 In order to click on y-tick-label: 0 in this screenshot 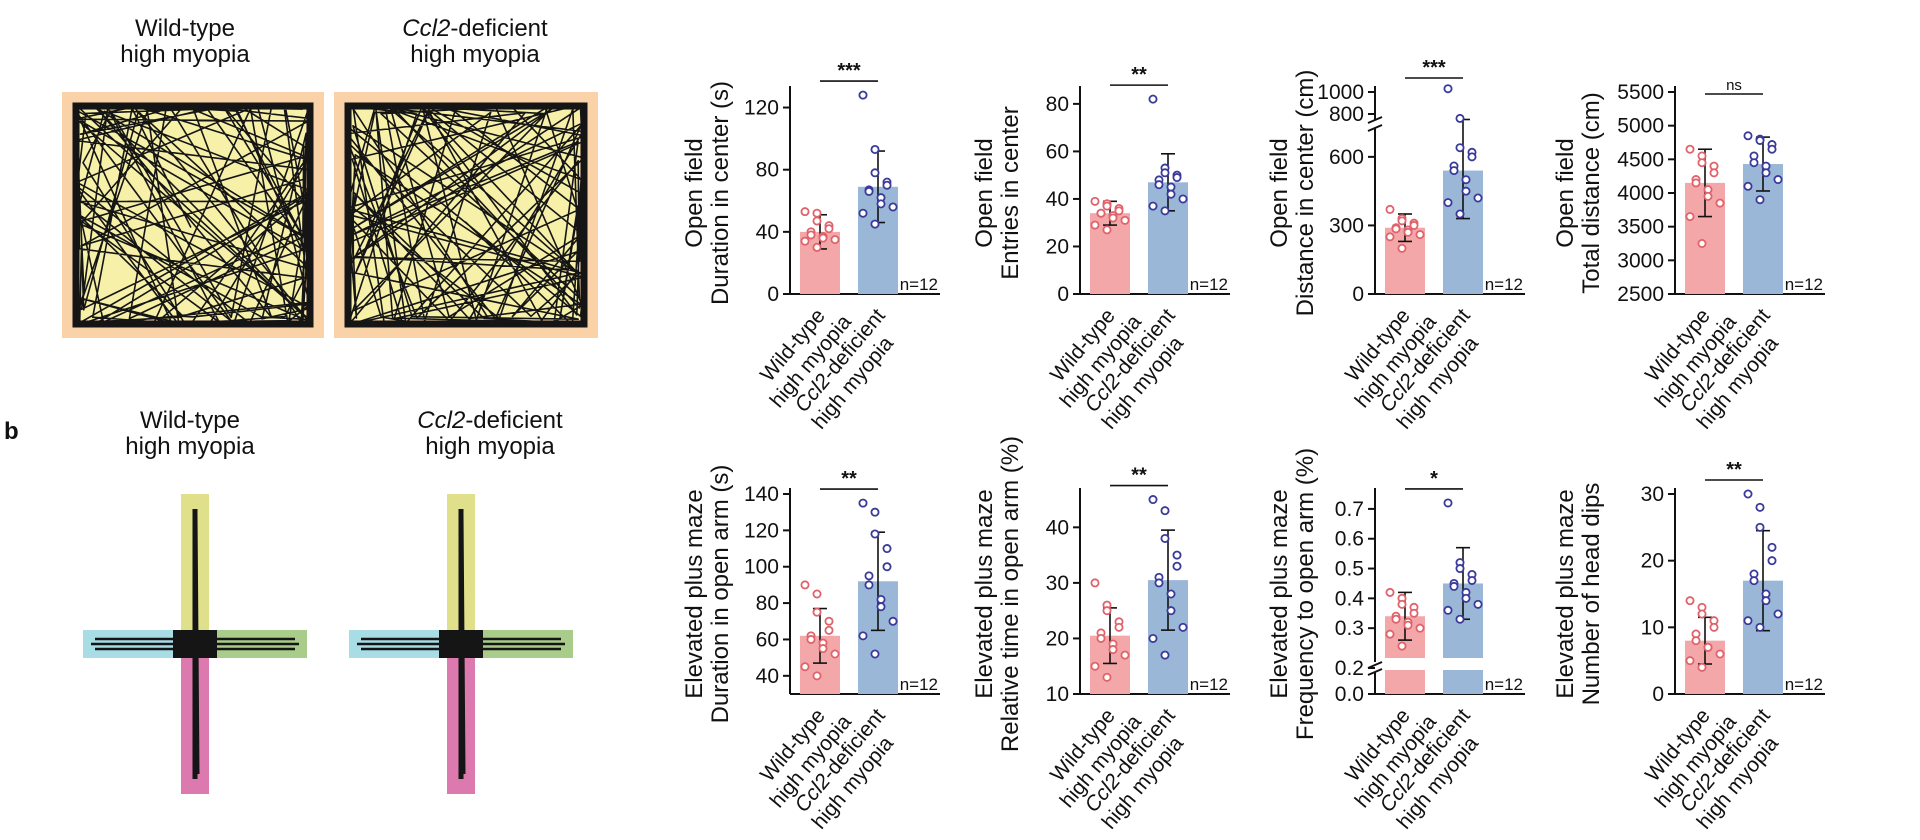, I will do `click(1358, 294)`.